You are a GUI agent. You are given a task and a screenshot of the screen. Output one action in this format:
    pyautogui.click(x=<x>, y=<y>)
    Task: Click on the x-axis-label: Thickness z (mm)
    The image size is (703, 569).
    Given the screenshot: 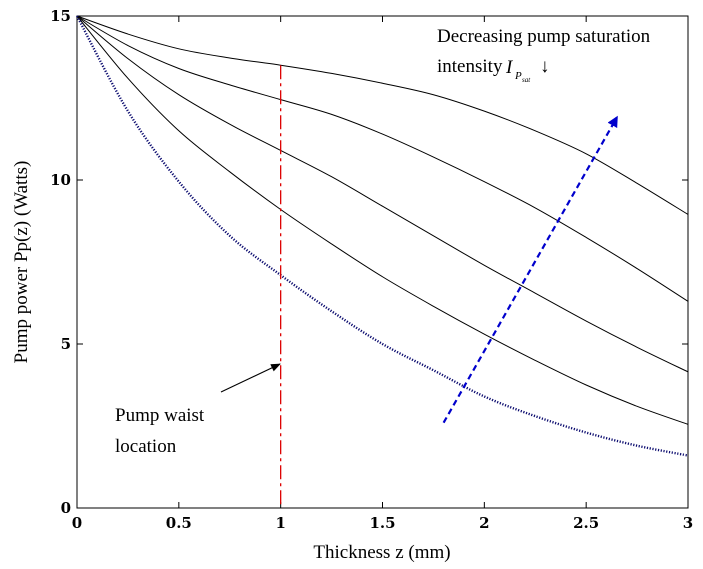 What is the action you would take?
    pyautogui.click(x=381, y=552)
    